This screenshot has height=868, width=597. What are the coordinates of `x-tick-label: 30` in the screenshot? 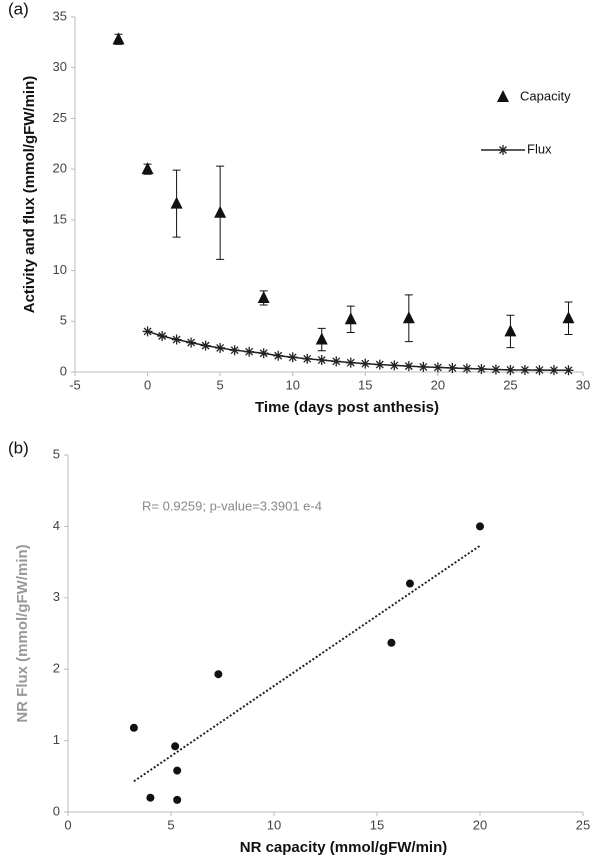 It's located at (583, 384).